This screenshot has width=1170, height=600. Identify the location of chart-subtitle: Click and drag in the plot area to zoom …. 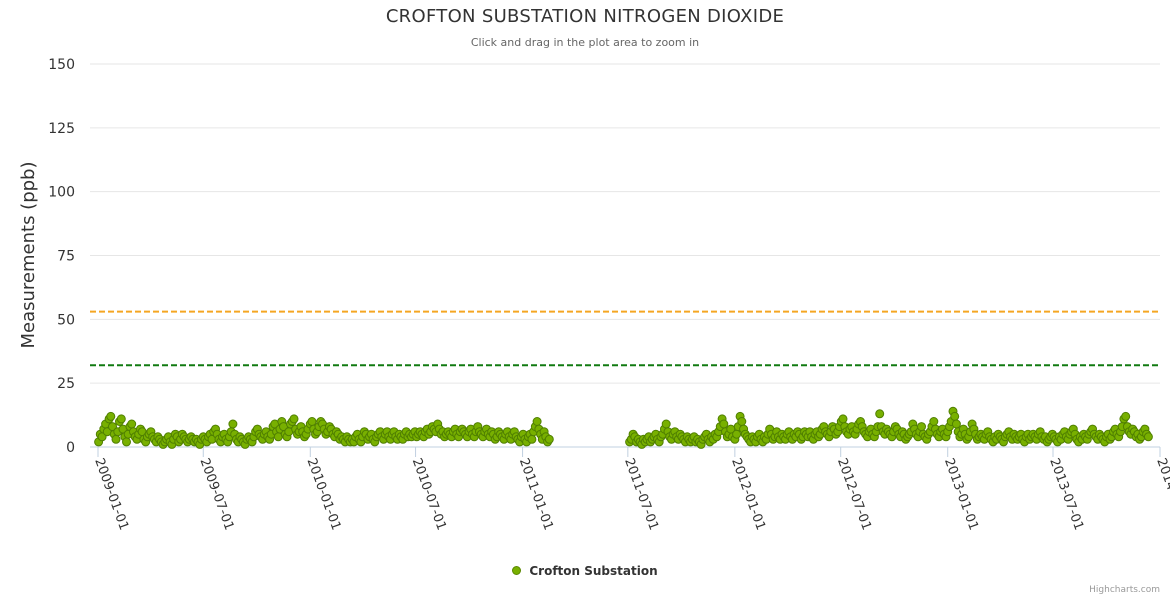
(585, 42).